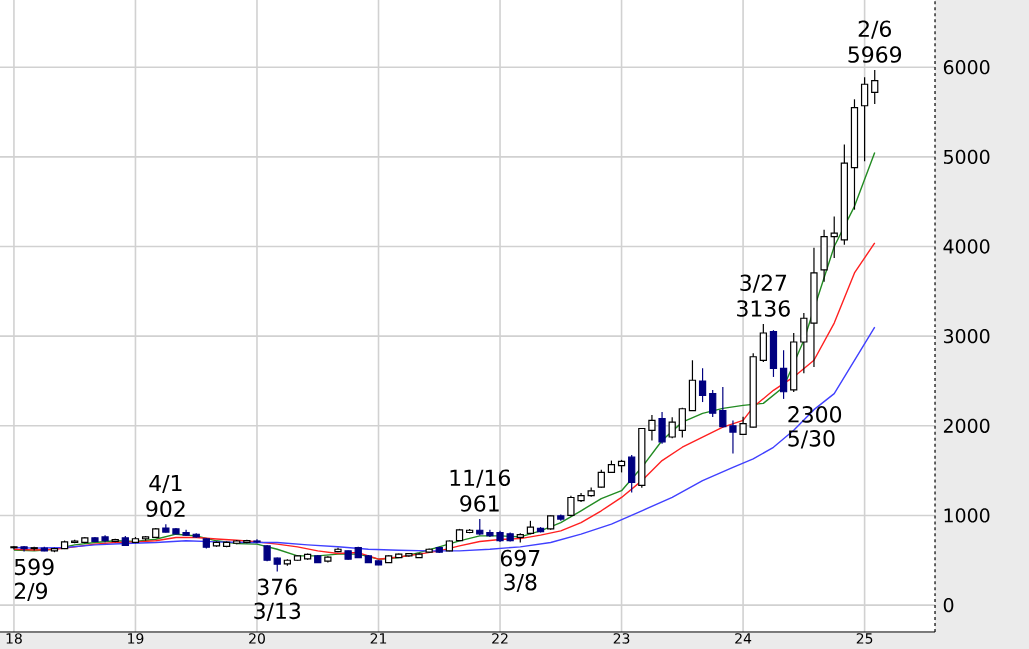 This screenshot has height=649, width=1029. What do you see at coordinates (165, 484) in the screenshot?
I see `annotation: 4/1` at bounding box center [165, 484].